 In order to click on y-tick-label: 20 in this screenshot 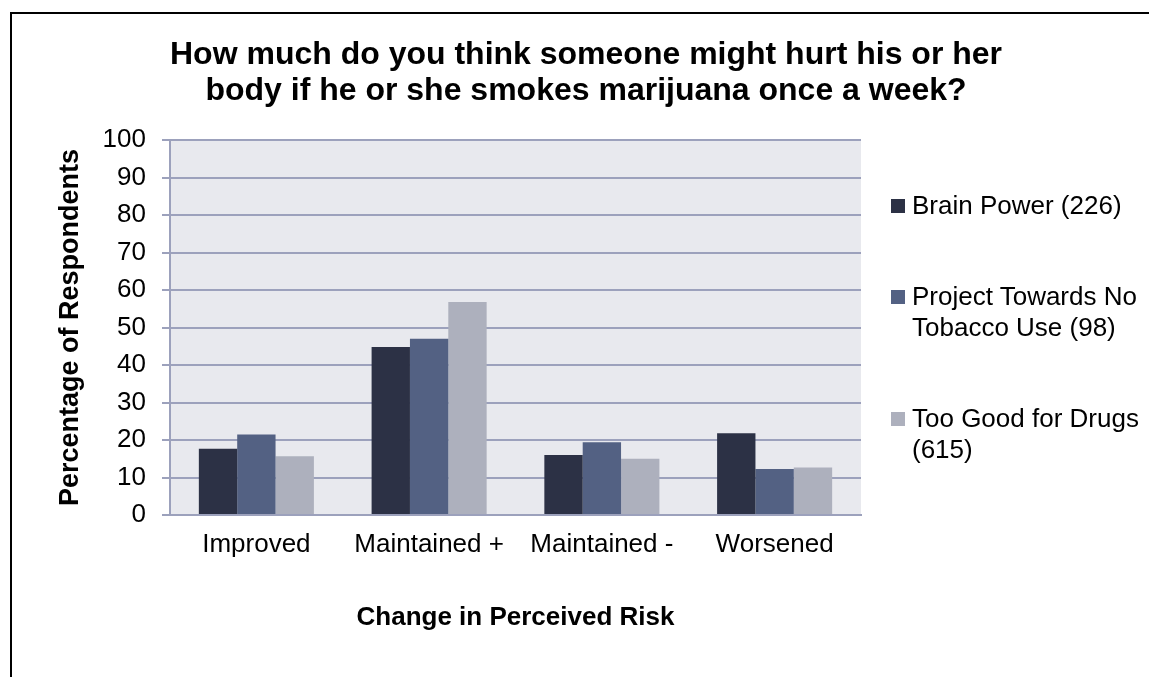, I will do `click(131, 438)`.